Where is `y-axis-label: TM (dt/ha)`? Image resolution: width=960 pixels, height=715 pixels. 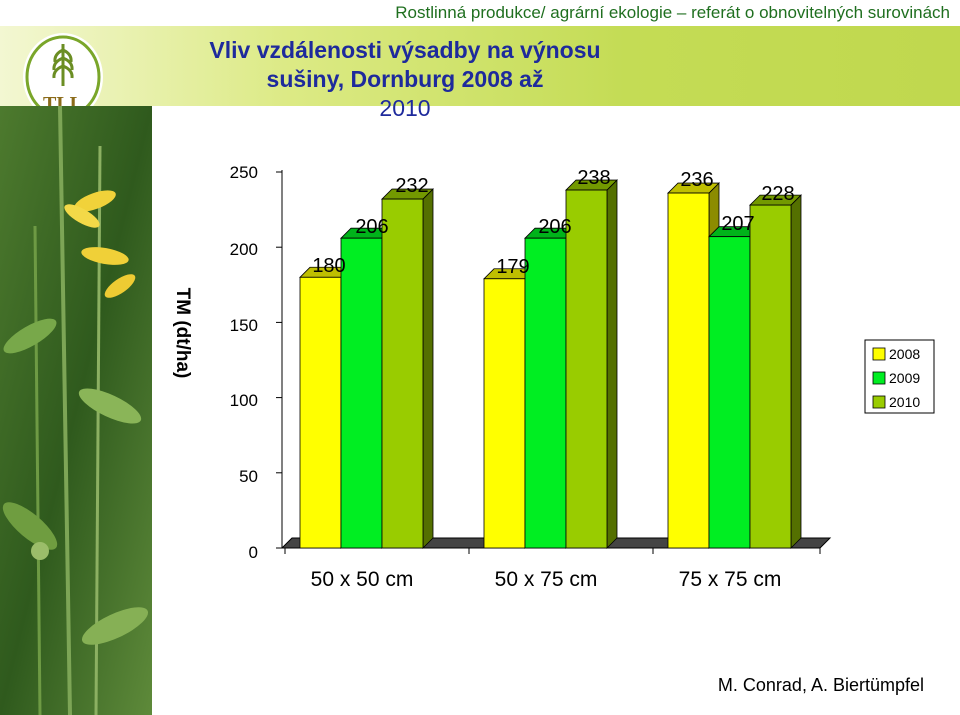 y-axis-label: TM (dt/ha) is located at coordinates (182, 333).